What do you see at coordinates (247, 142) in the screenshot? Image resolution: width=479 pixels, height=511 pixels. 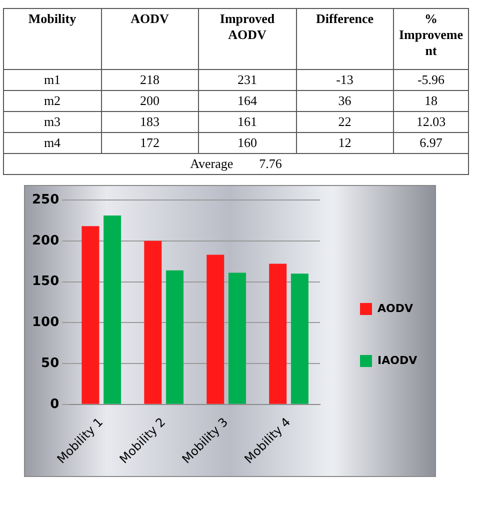 I see `text: 160` at bounding box center [247, 142].